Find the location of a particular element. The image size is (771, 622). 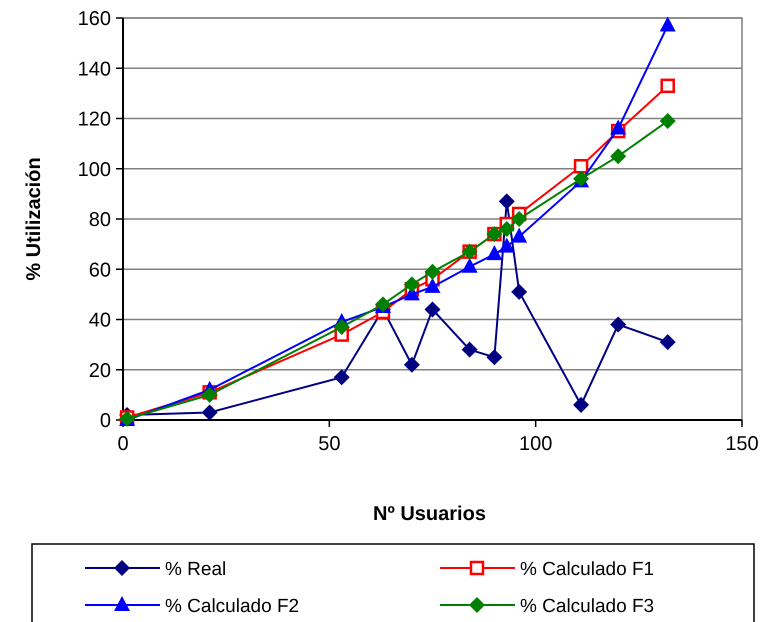

x-tick-label: 150 is located at coordinates (742, 444).